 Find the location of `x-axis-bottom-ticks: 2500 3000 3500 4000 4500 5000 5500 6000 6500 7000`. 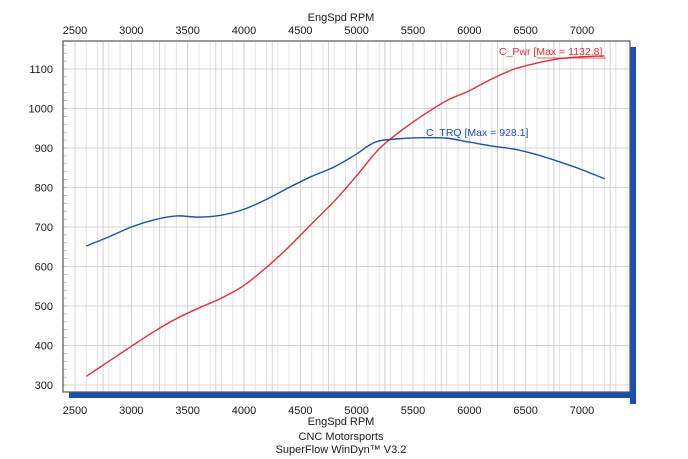

x-axis-bottom-ticks: 2500 3000 3500 4000 4500 5000 5500 6000 6500 7000 is located at coordinates (328, 411).